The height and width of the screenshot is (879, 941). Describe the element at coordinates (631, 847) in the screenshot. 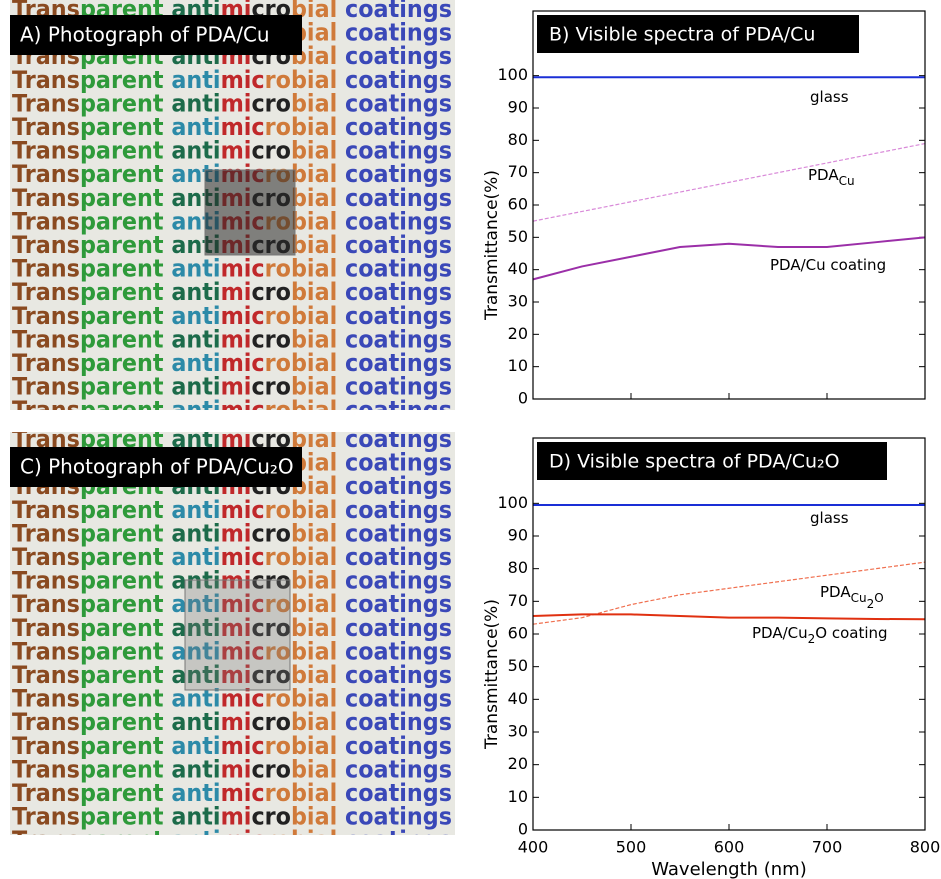

I see `x-tick-label: 500` at that location.